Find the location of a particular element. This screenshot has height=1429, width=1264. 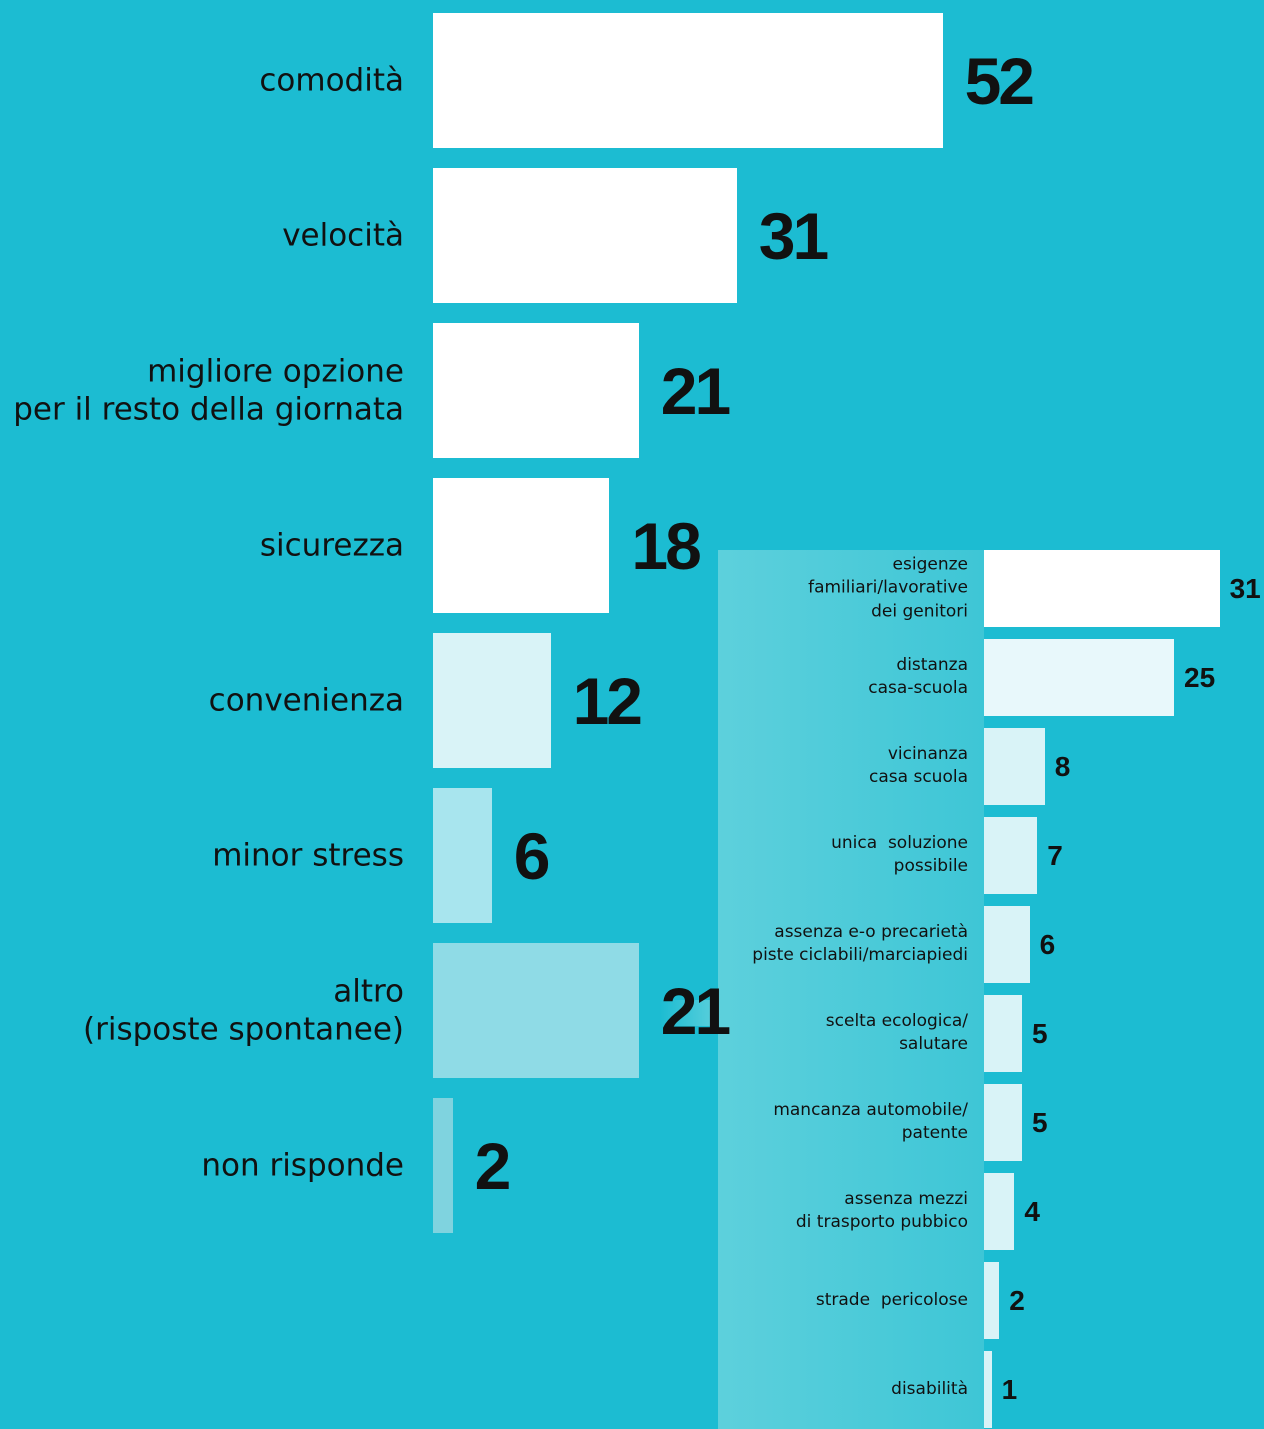

category-label: mancanza automobile/ patente is located at coordinates (870, 1121).